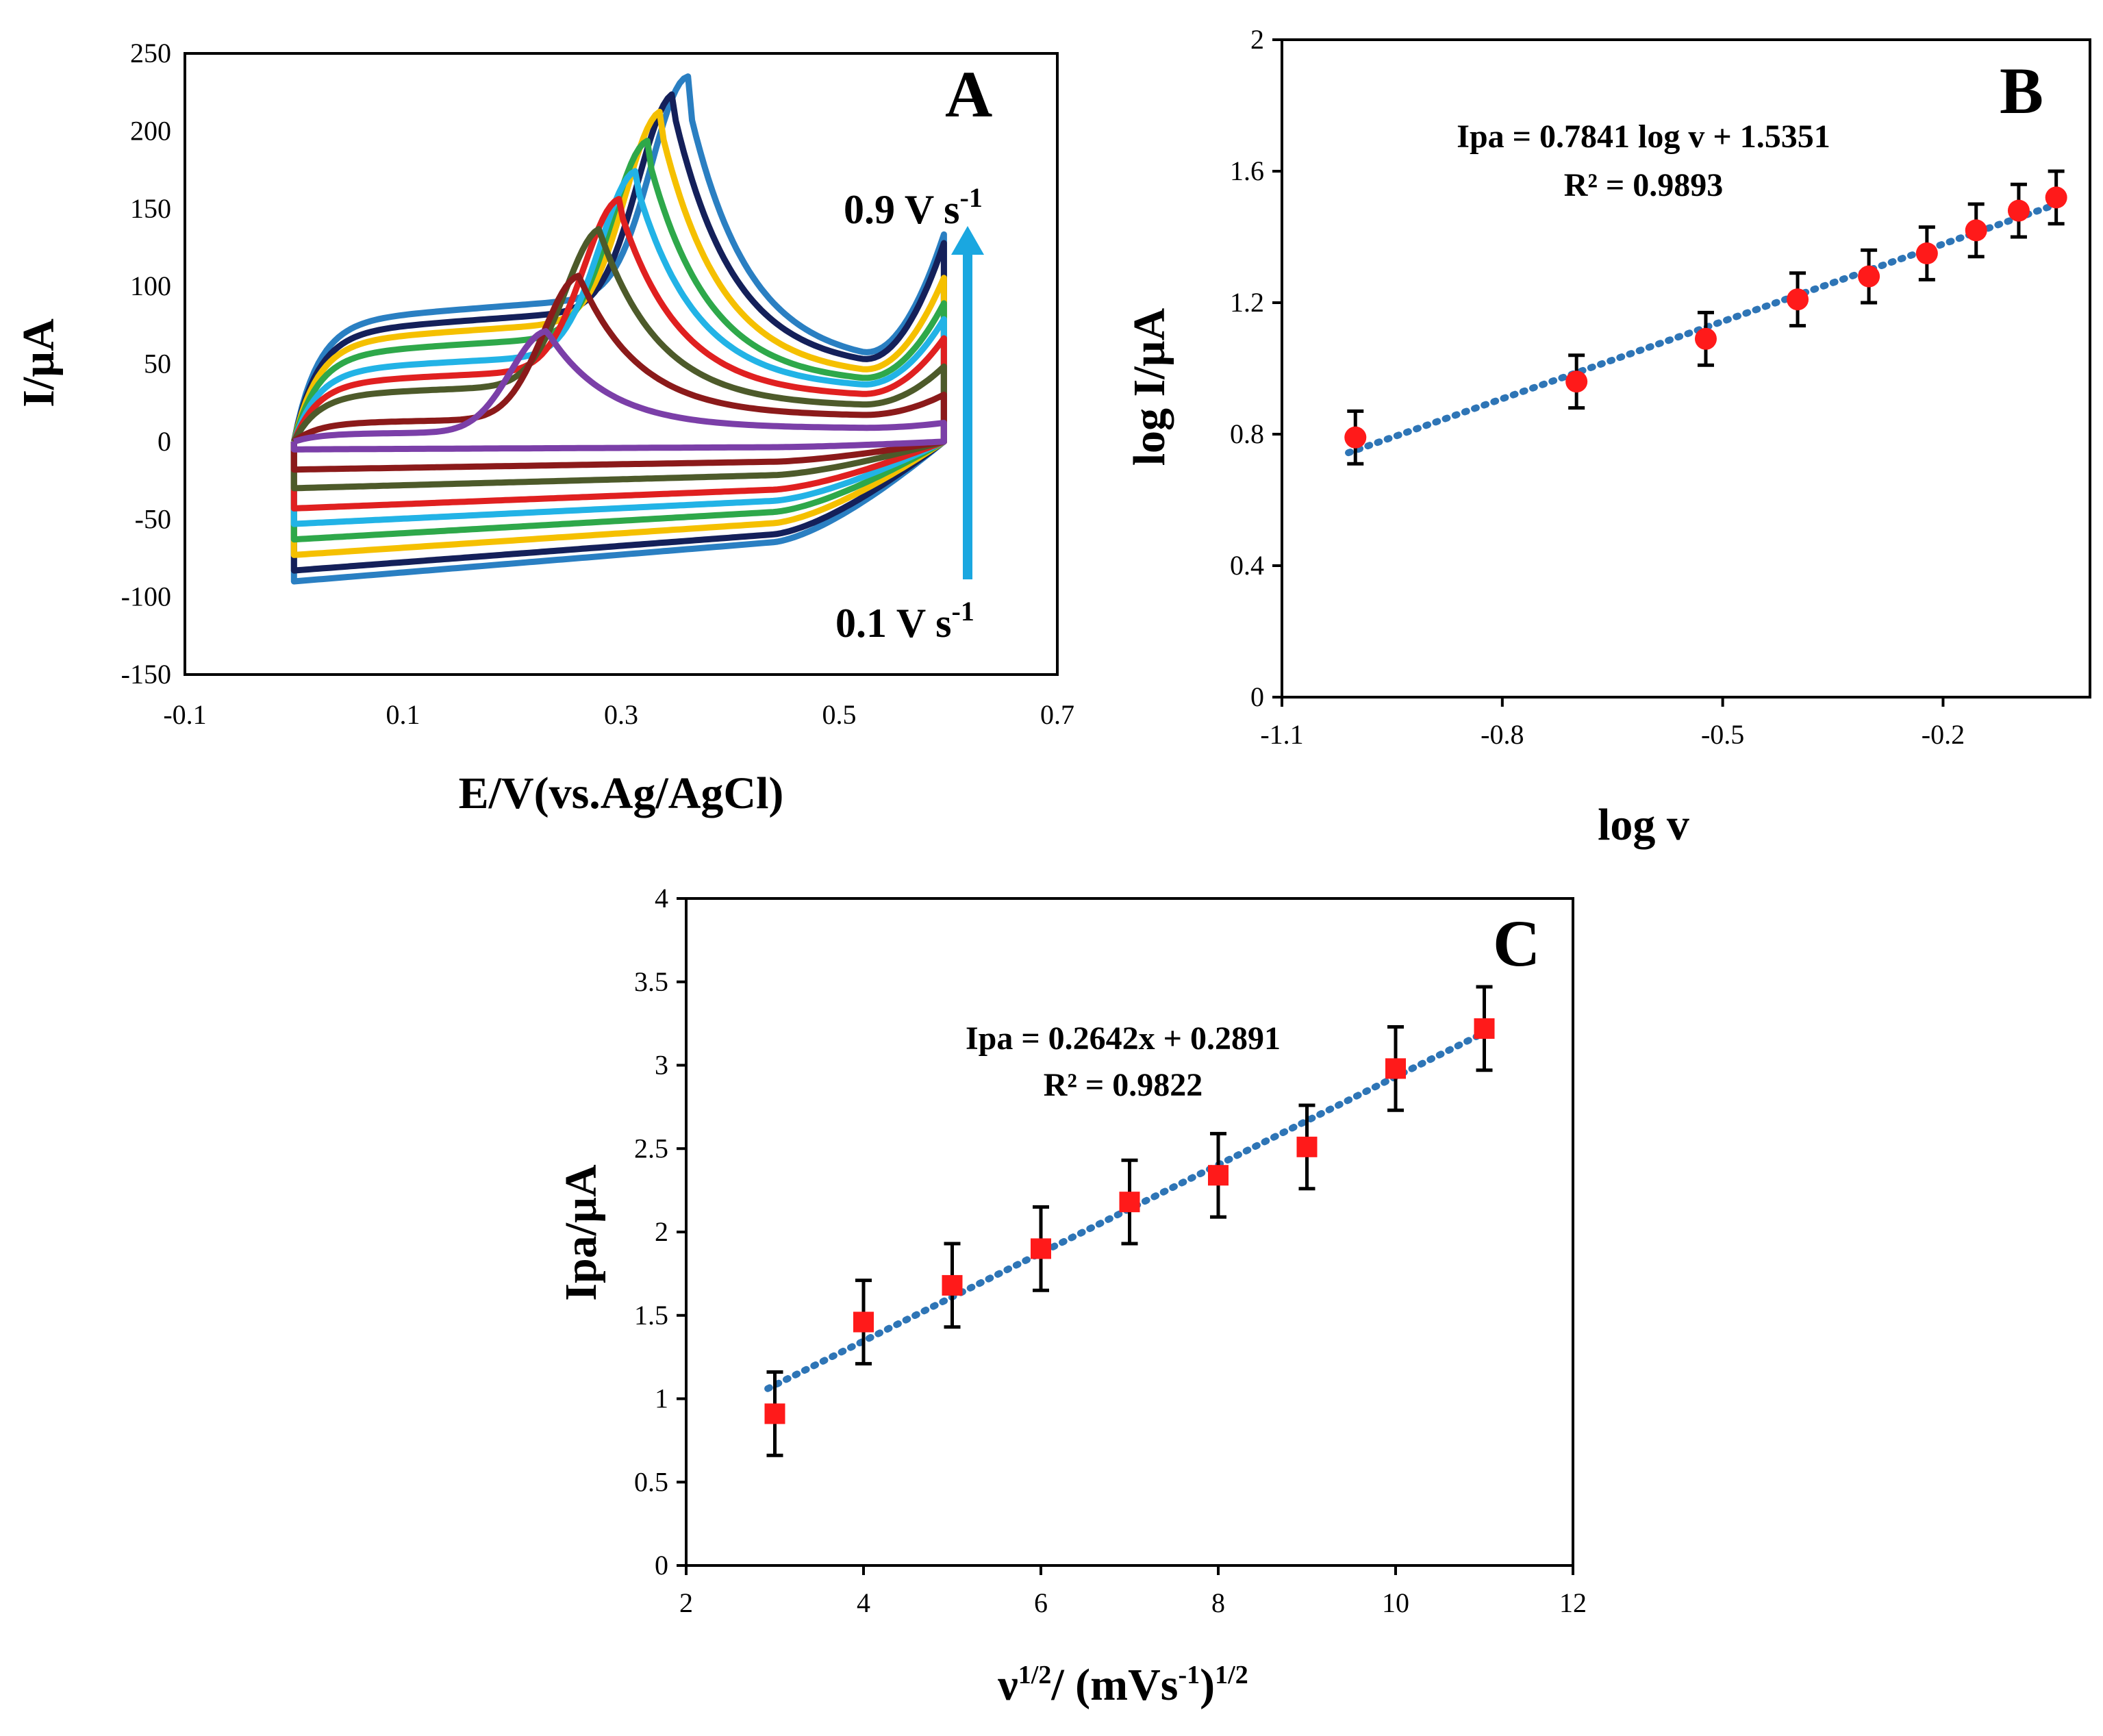 This screenshot has width=2103, height=1736. What do you see at coordinates (621, 714) in the screenshot?
I see `panel-a-x-tick-label: 0.3` at bounding box center [621, 714].